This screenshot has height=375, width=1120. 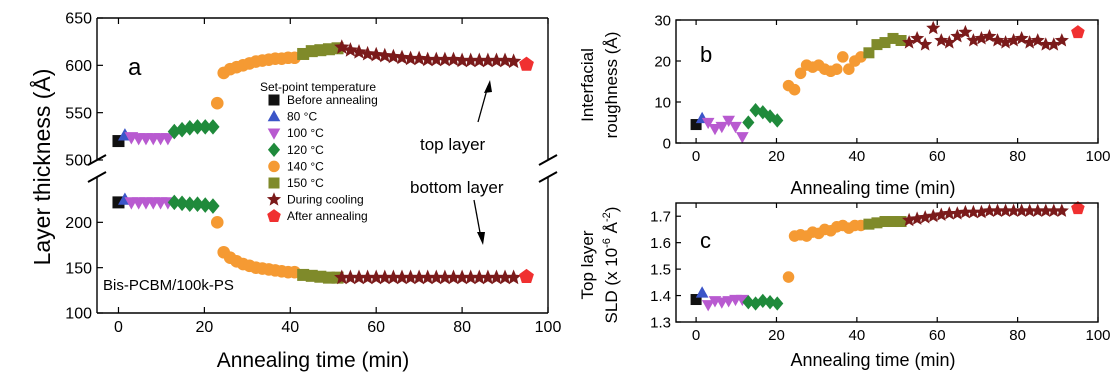 I want to click on y-tick-label: 1.5, so click(x=660, y=269).